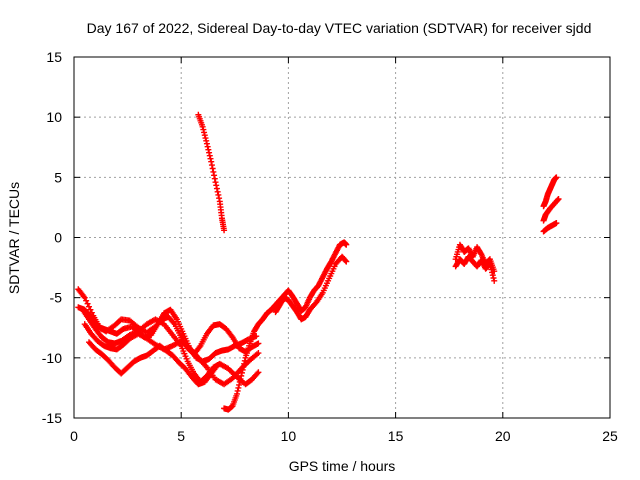  I want to click on x-tick-label: 10, so click(289, 436).